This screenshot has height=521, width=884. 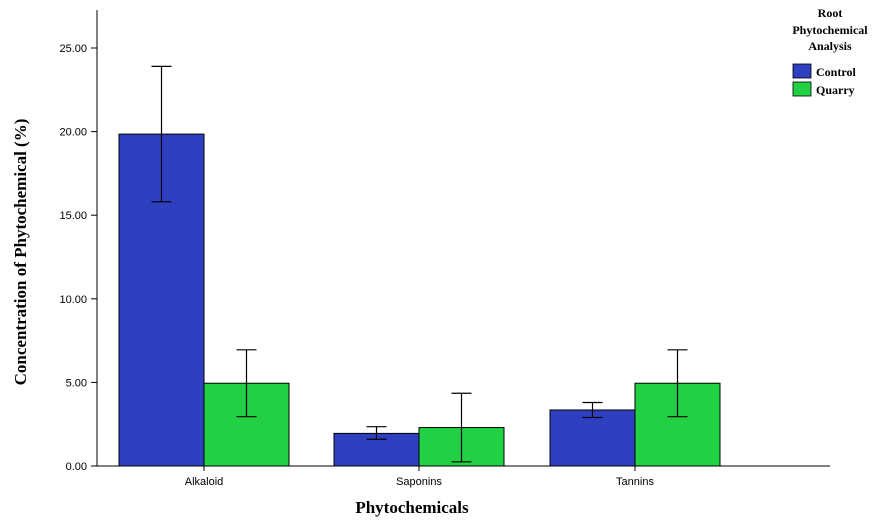 What do you see at coordinates (830, 30) in the screenshot?
I see `legend-title-line-2: Phytochemical` at bounding box center [830, 30].